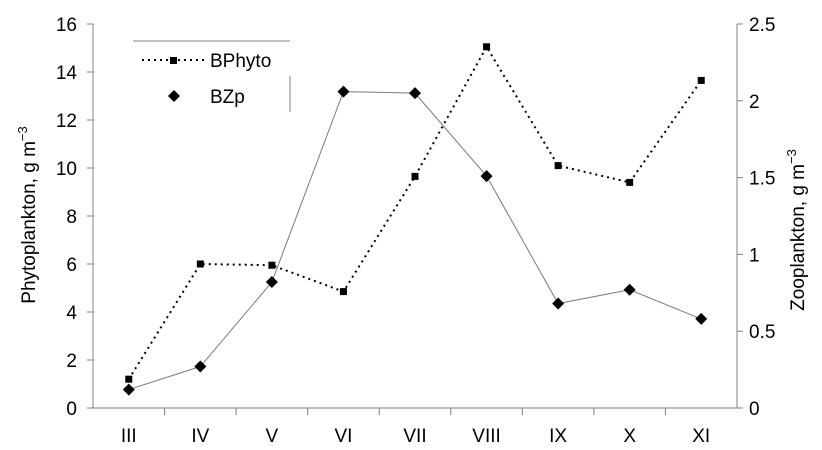 This screenshot has height=450, width=822. I want to click on x-ticks: III IV V VI VII VIII IX X XI, so click(415, 427).